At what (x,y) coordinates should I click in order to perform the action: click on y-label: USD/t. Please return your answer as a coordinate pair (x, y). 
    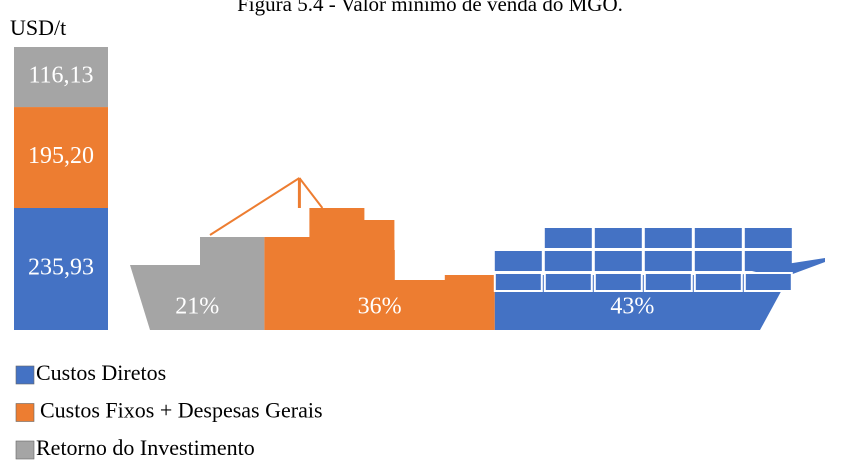
    Looking at the image, I should click on (38, 27).